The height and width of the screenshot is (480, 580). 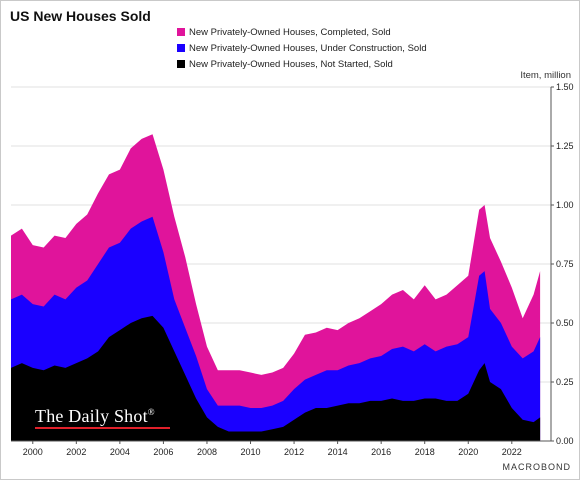 What do you see at coordinates (425, 452) in the screenshot?
I see `x-tick-label: 2018` at bounding box center [425, 452].